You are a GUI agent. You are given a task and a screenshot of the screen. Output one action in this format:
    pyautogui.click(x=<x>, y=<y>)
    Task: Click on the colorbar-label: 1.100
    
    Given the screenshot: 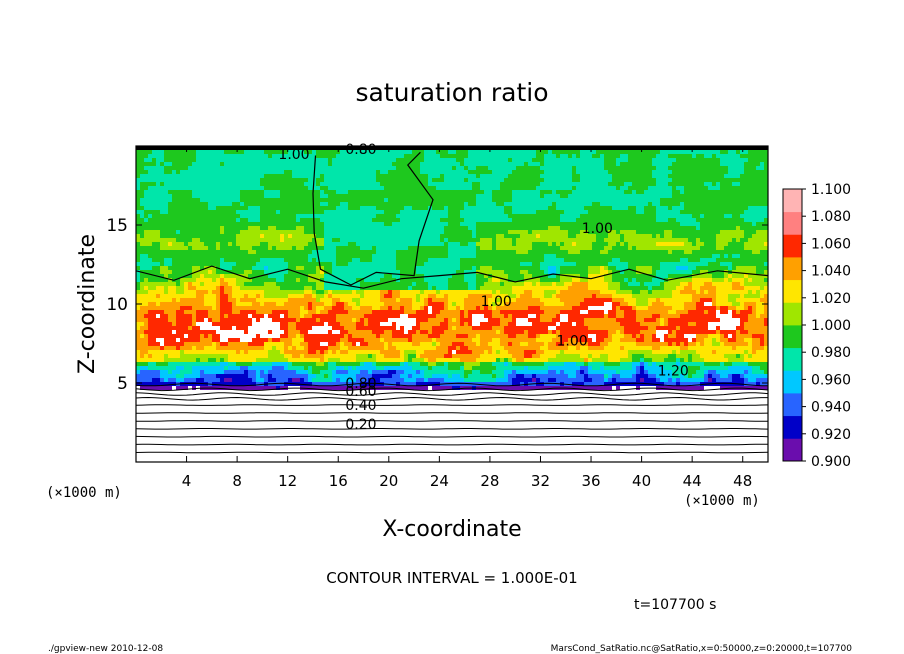 What is the action you would take?
    pyautogui.click(x=831, y=190)
    